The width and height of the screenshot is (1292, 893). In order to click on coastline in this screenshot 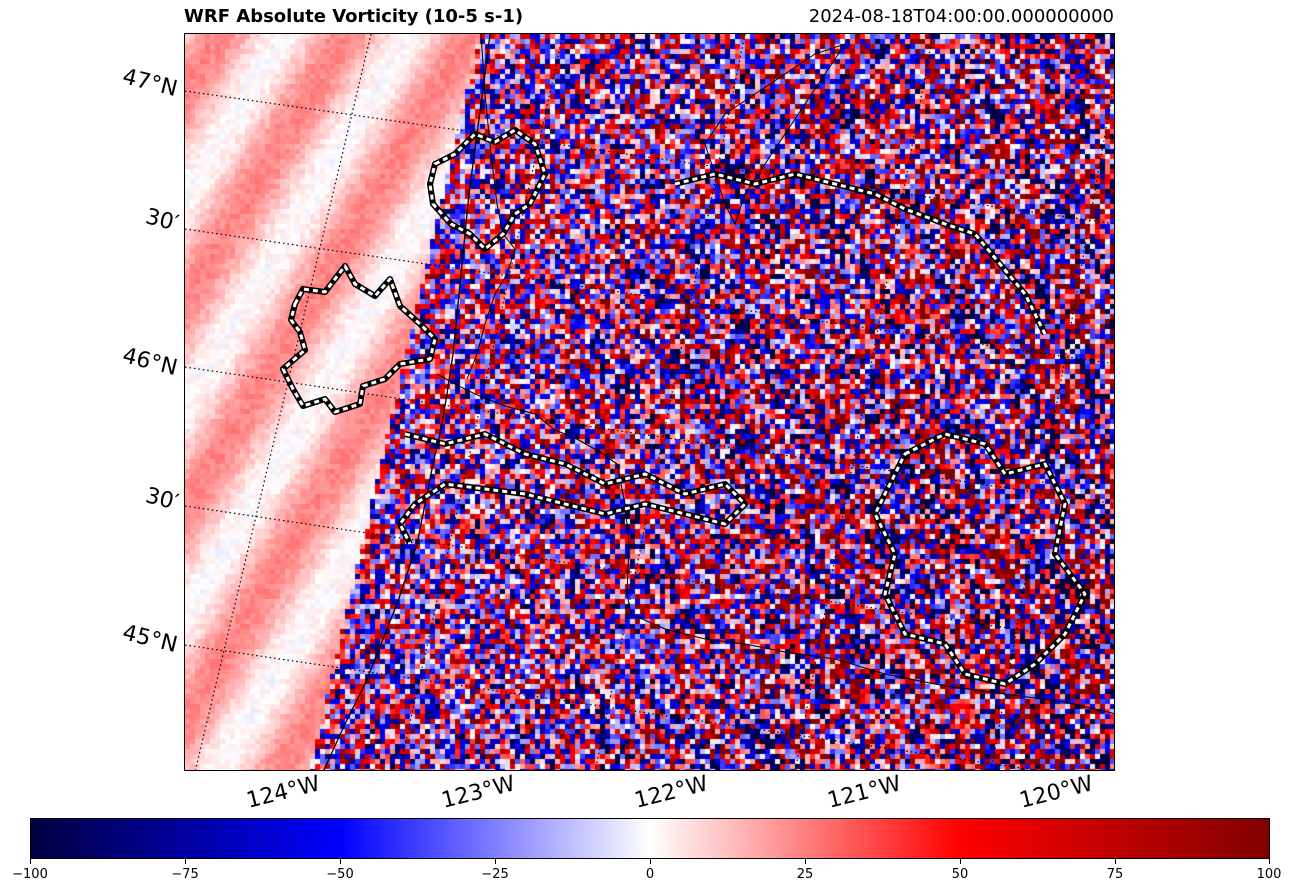, I will do `click(407, 402)`.